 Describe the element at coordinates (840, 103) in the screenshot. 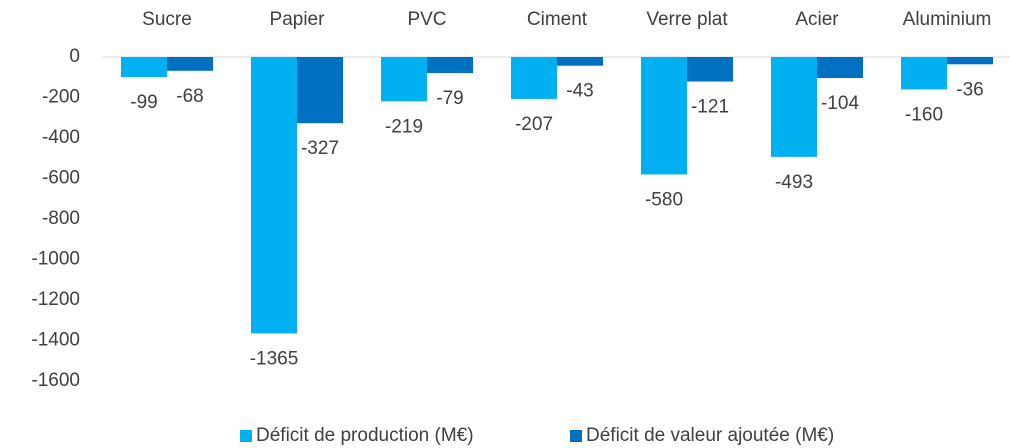

I see `data-label: -104` at that location.